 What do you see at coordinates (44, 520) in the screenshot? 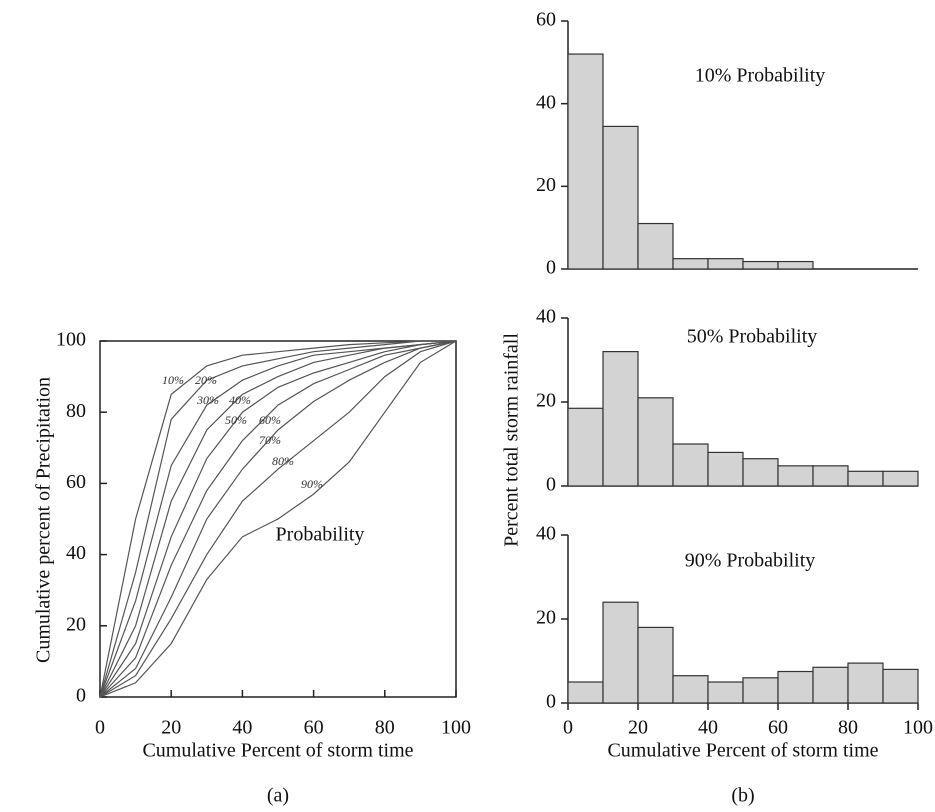
I see `y-axis-label: Cumulative percent of Precipitation` at bounding box center [44, 520].